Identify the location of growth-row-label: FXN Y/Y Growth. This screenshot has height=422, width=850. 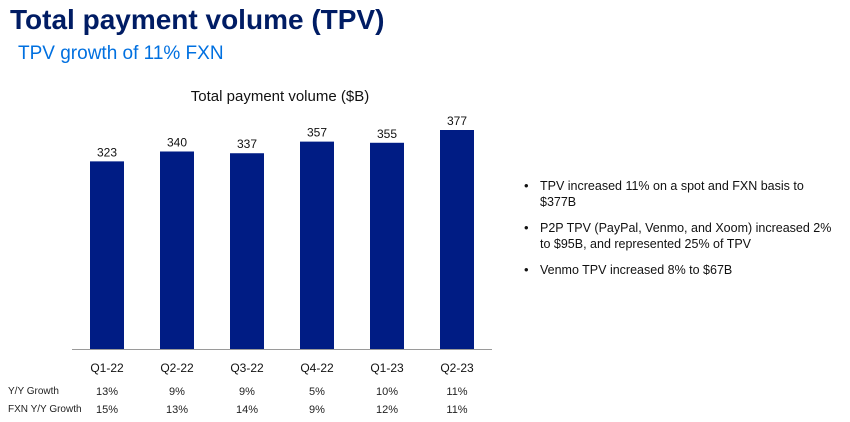
(45, 409).